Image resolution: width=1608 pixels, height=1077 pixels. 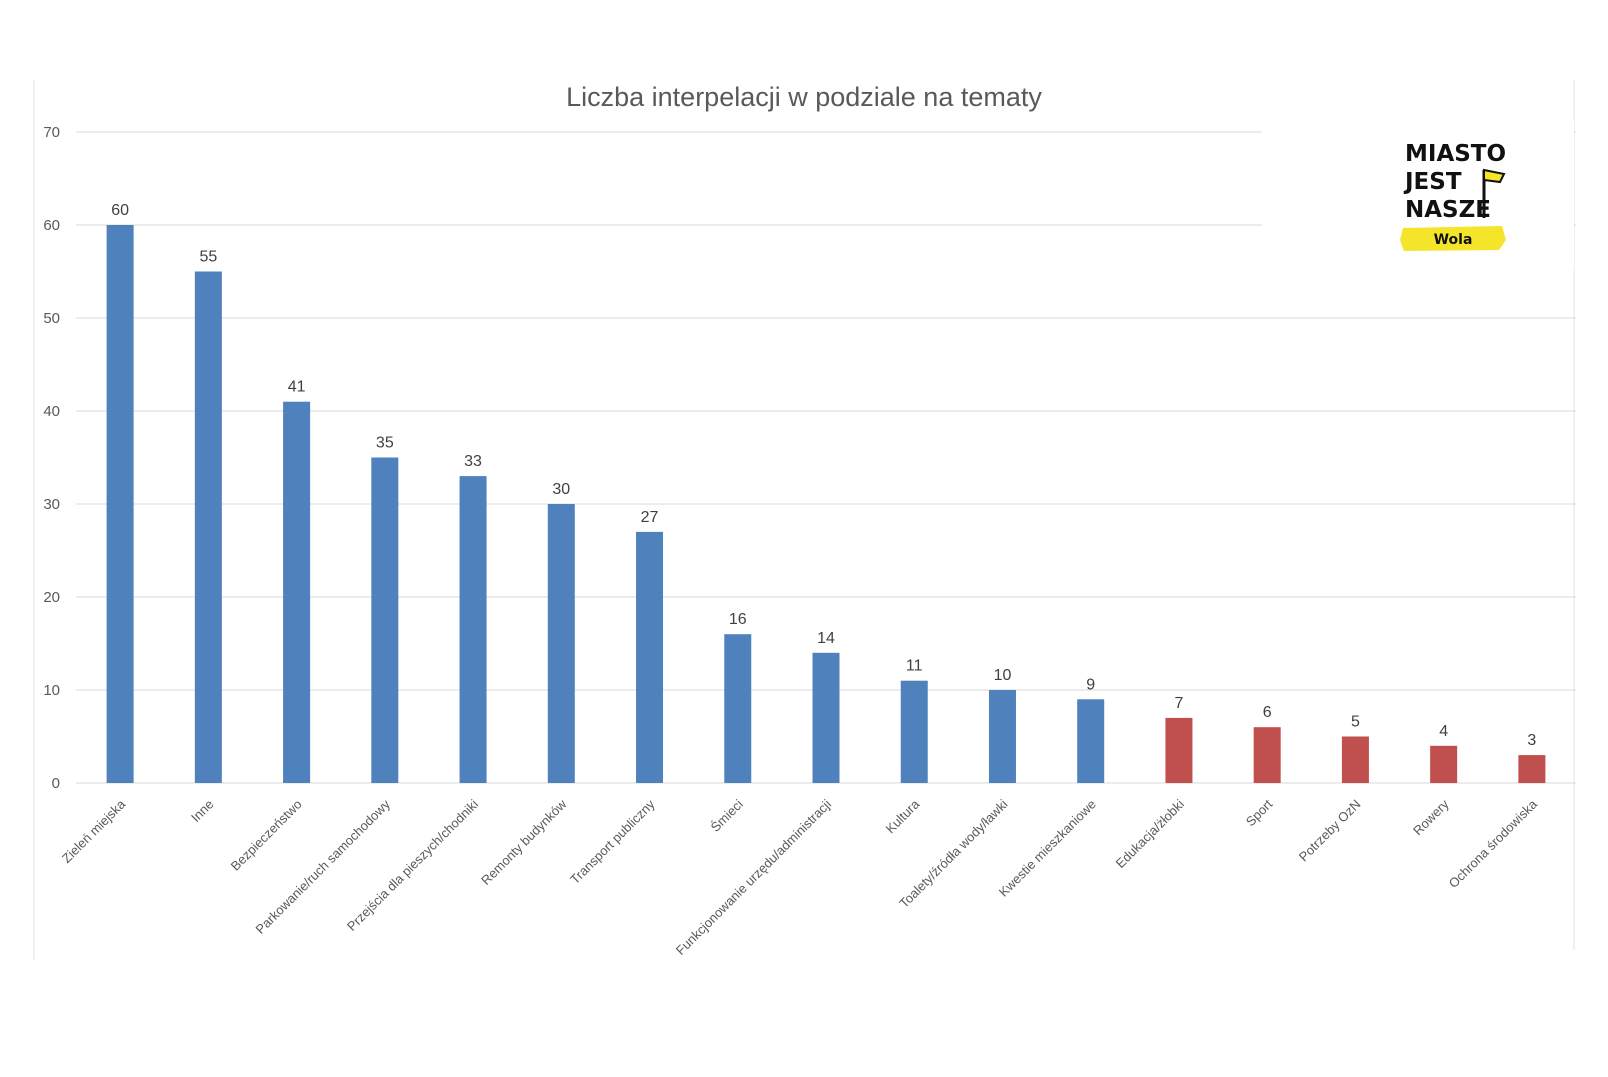 What do you see at coordinates (903, 816) in the screenshot?
I see `x-tick-label: Kultura` at bounding box center [903, 816].